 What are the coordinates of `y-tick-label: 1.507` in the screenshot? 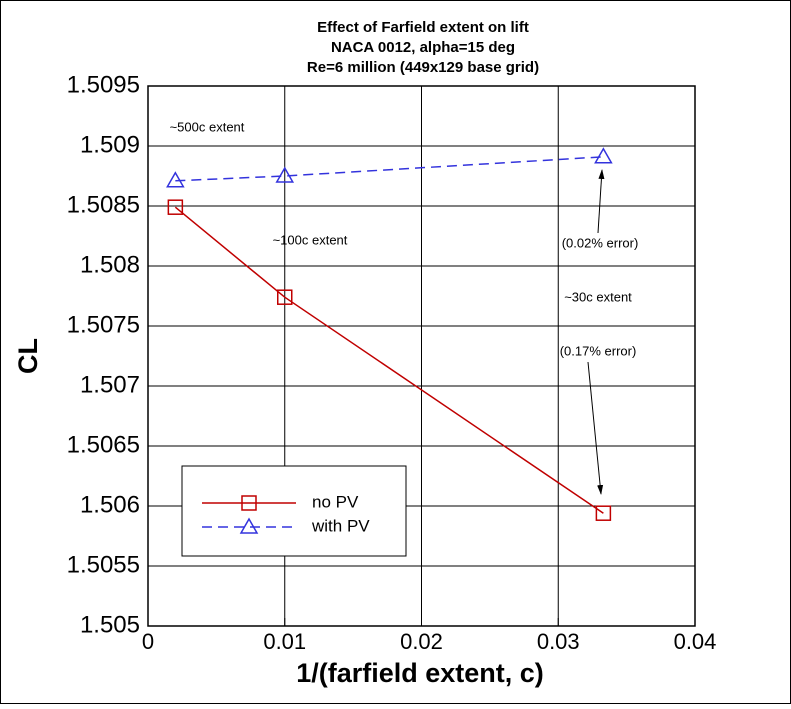 It's located at (110, 384).